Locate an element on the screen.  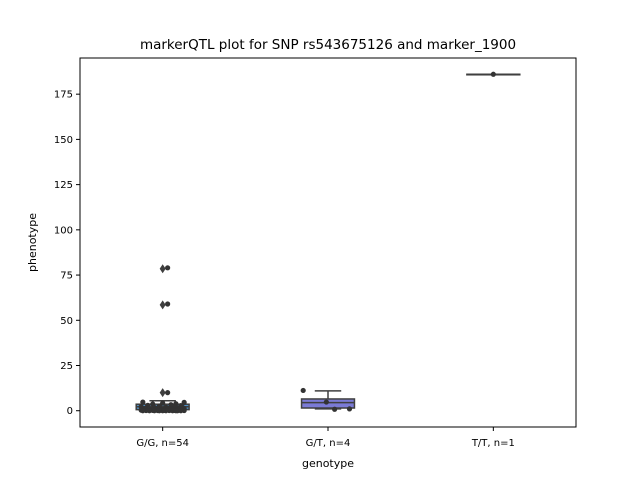
y-tick-label: 50 is located at coordinates (66, 321).